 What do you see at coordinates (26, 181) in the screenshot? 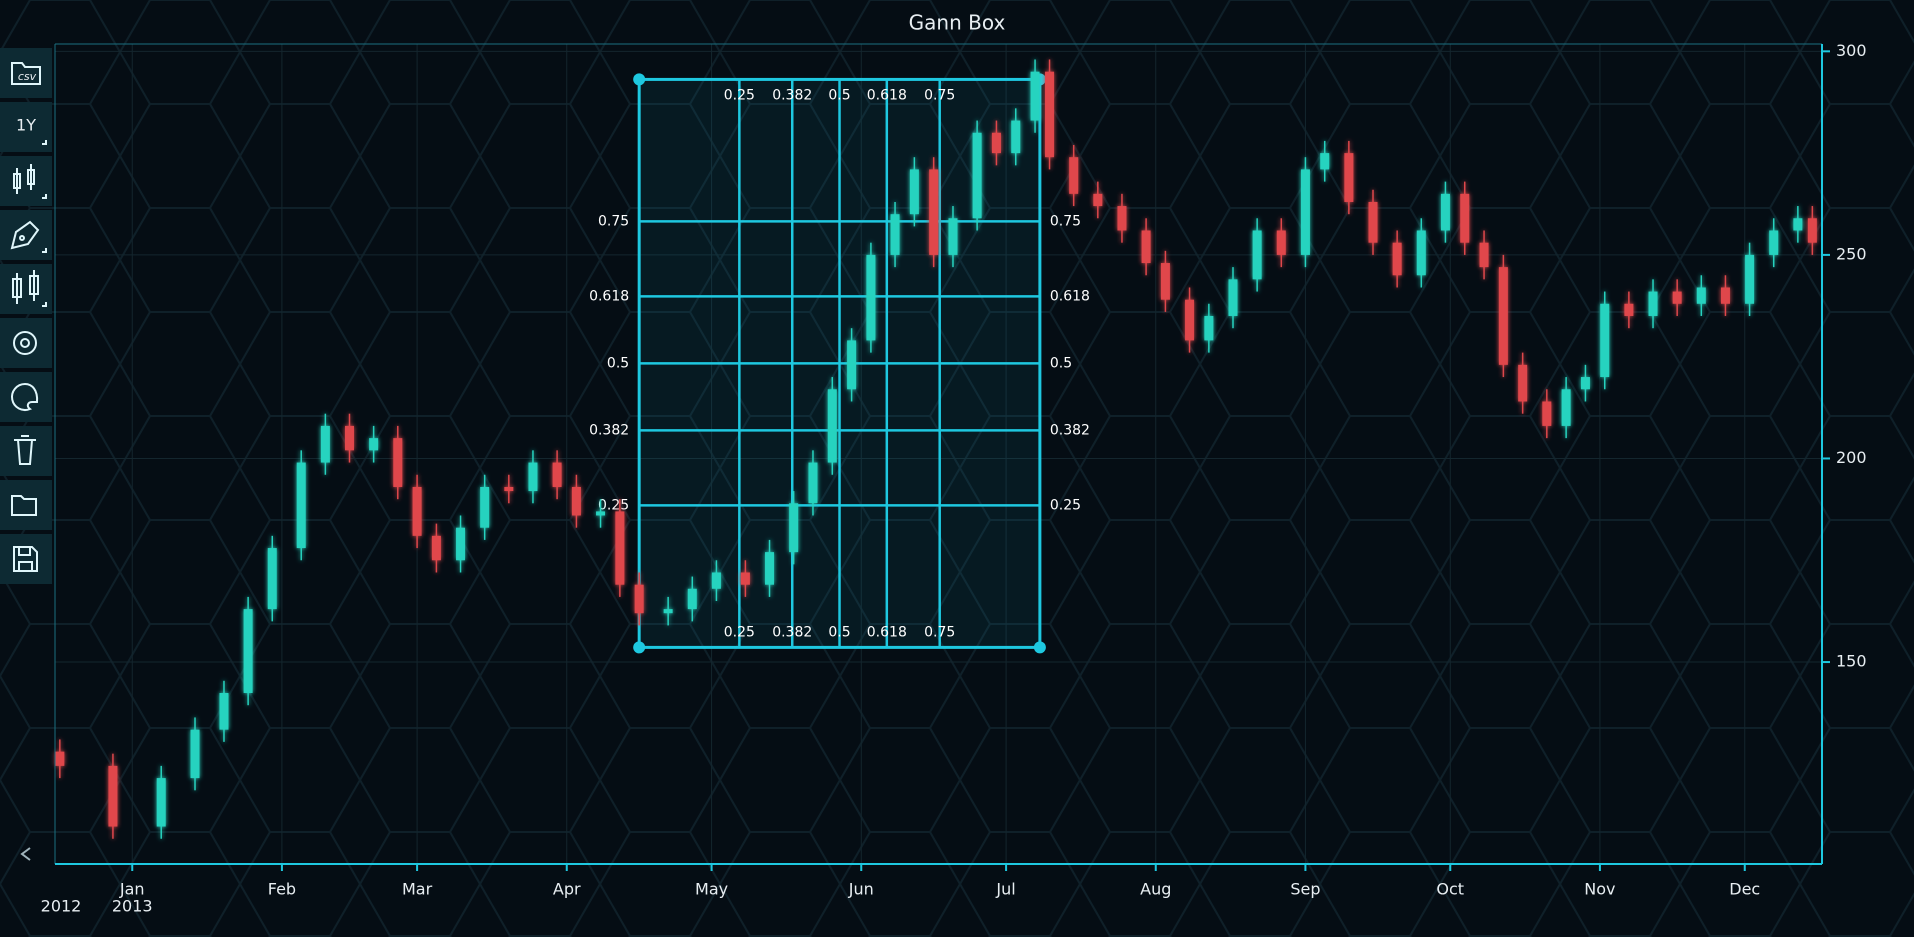
I see `series-type-button` at bounding box center [26, 181].